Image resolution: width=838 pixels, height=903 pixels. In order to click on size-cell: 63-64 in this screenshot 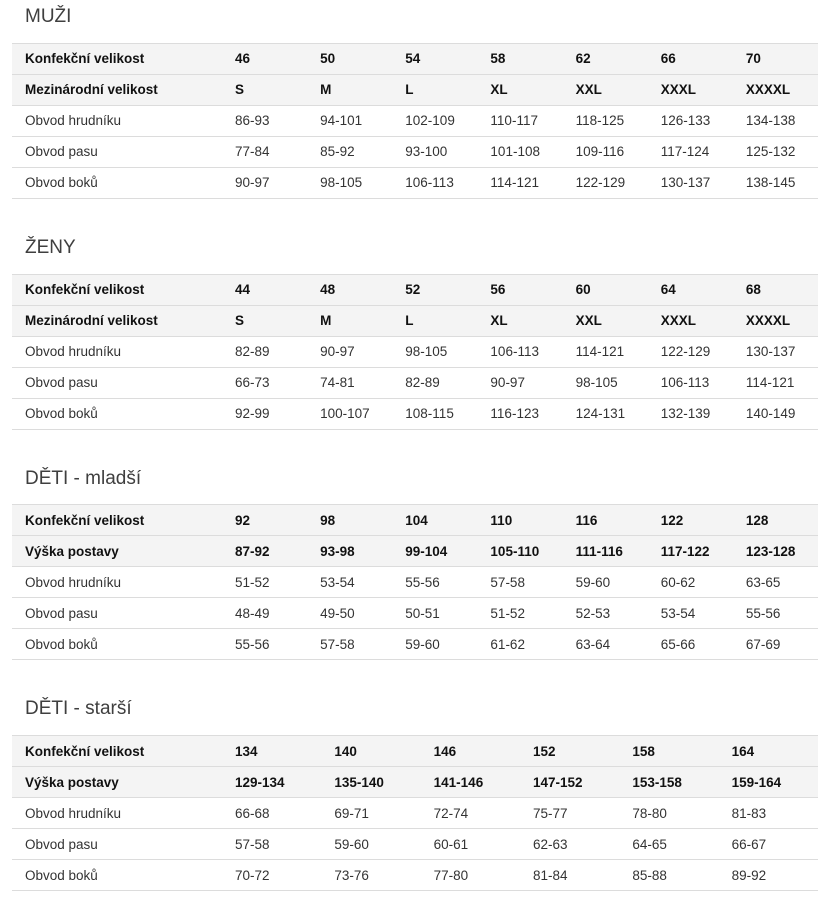, I will do `click(593, 644)`.